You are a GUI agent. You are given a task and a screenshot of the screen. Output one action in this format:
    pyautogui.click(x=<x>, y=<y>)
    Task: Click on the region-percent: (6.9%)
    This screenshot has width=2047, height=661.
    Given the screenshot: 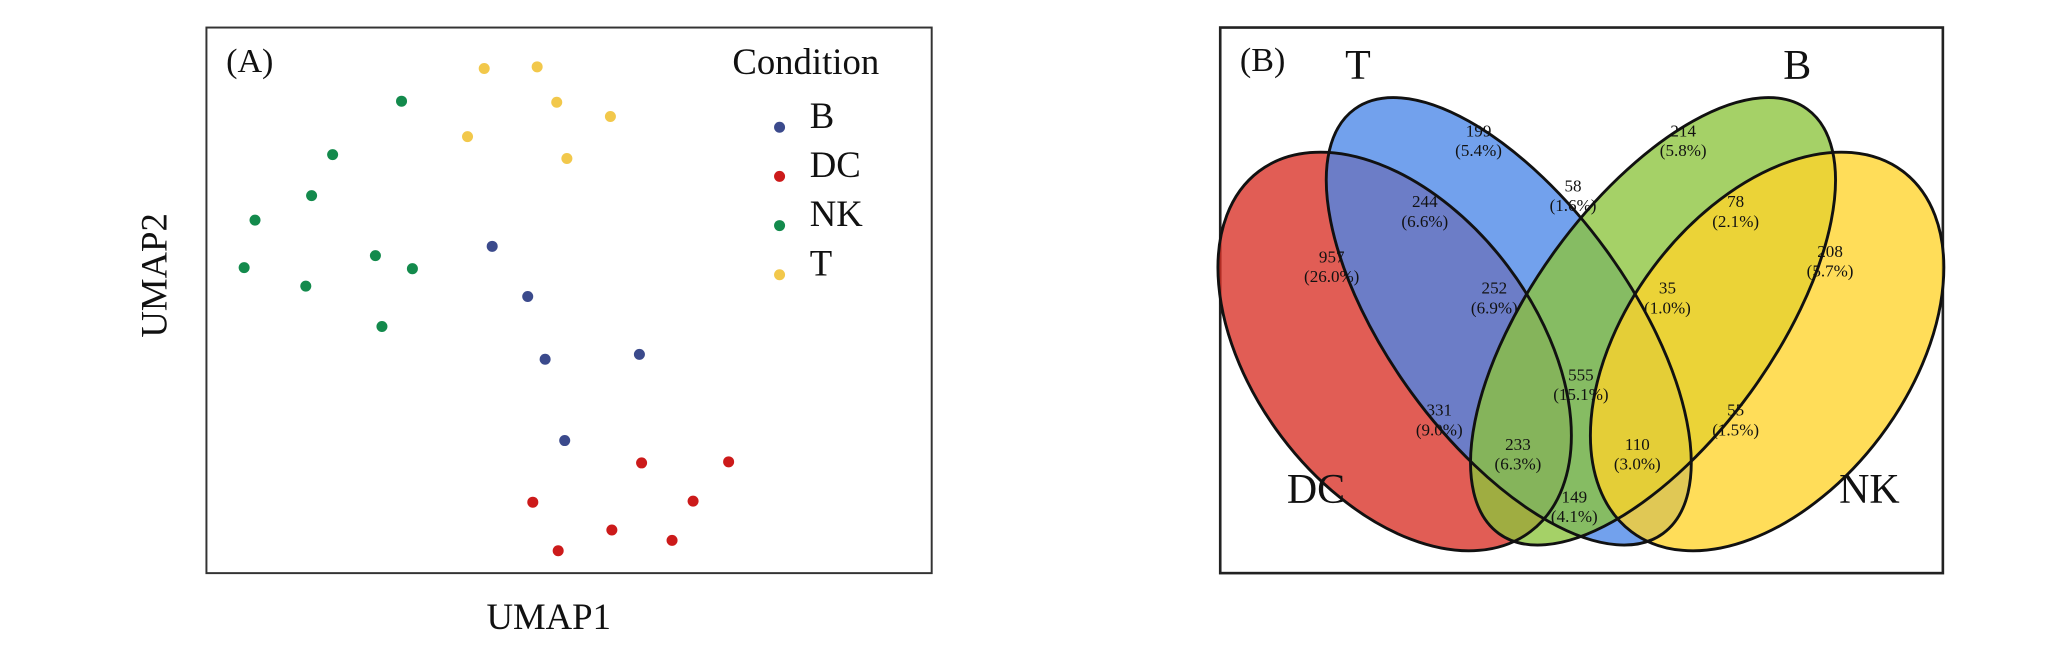 What is the action you would take?
    pyautogui.click(x=1494, y=307)
    